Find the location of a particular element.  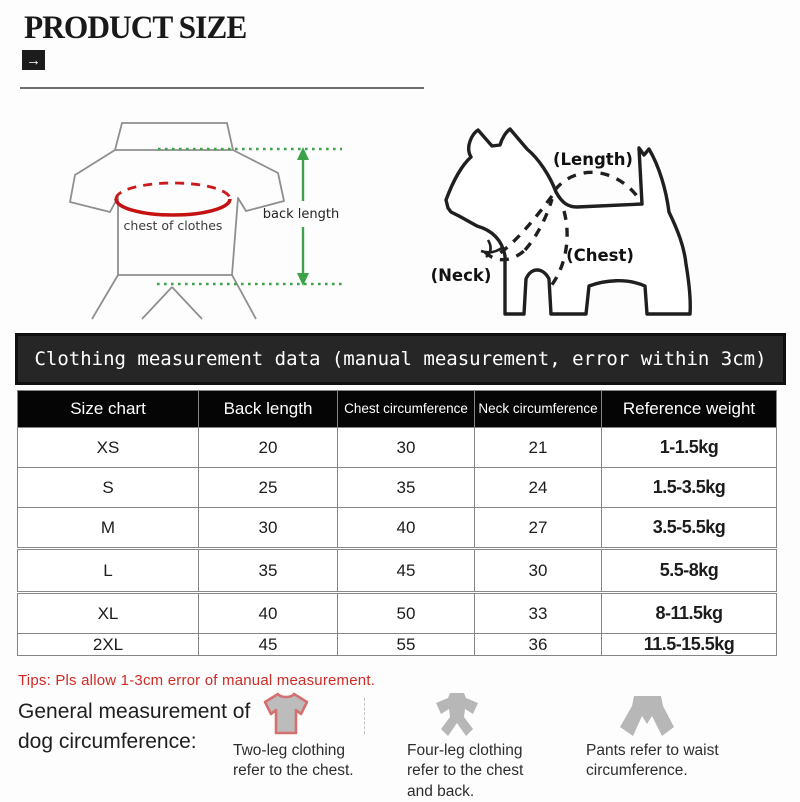

table-row: S 25 35 24 1.5-3.5kg is located at coordinates (397, 487).